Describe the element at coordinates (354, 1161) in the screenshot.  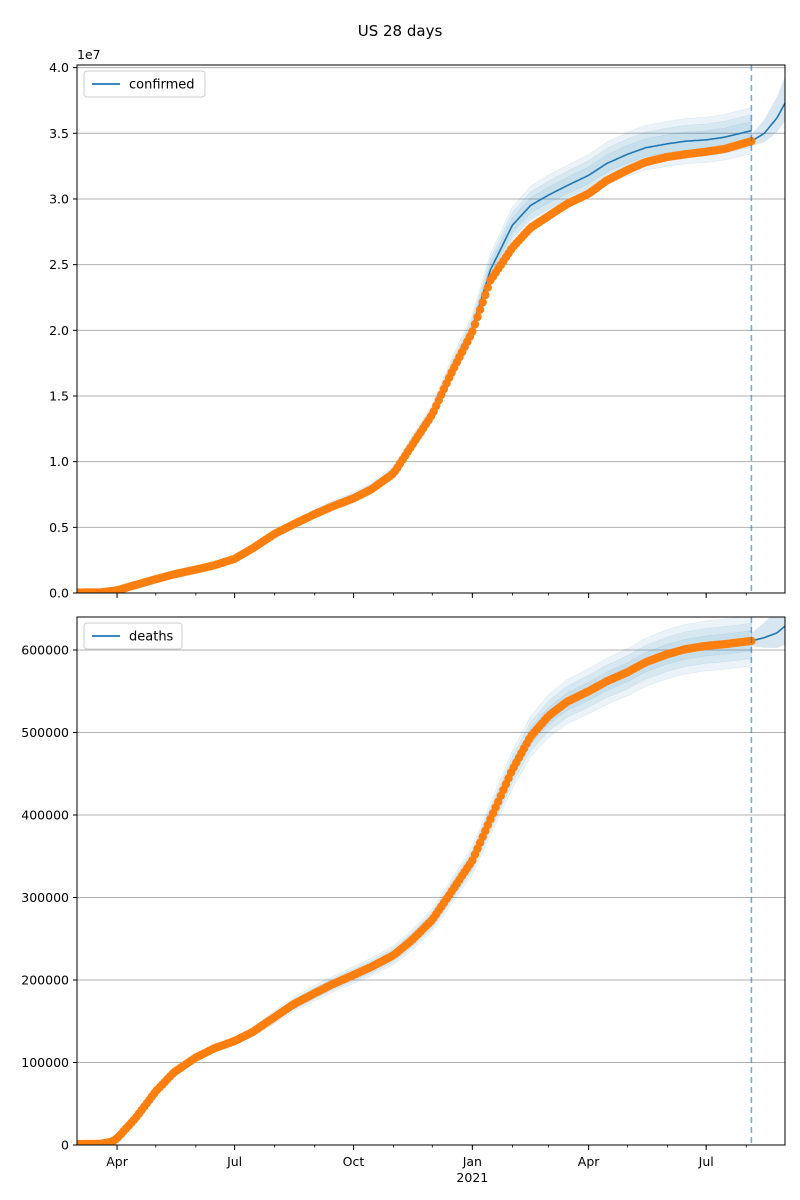
I see `xtick-label: Oct` at that location.